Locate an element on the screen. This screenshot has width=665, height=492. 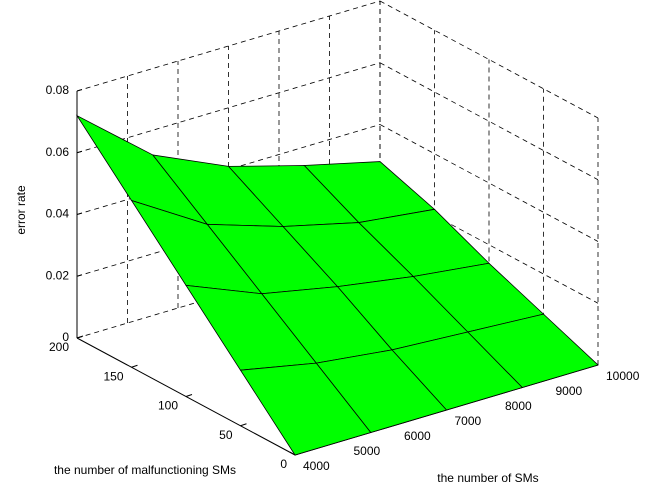
y-tick-label: 100 is located at coordinates (168, 406).